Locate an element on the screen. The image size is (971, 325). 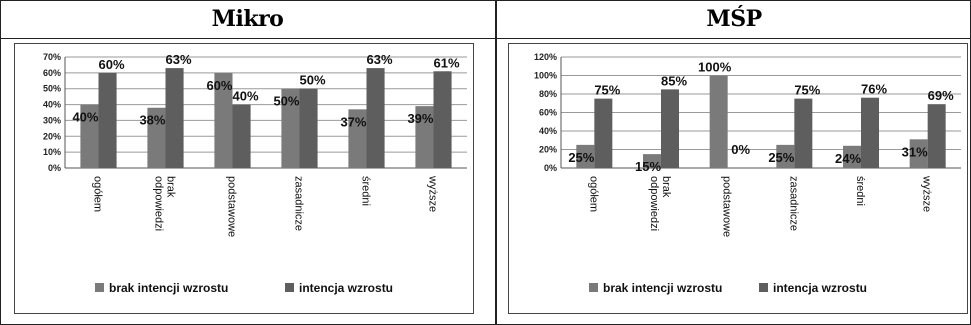
data-label: 24% is located at coordinates (848, 158).